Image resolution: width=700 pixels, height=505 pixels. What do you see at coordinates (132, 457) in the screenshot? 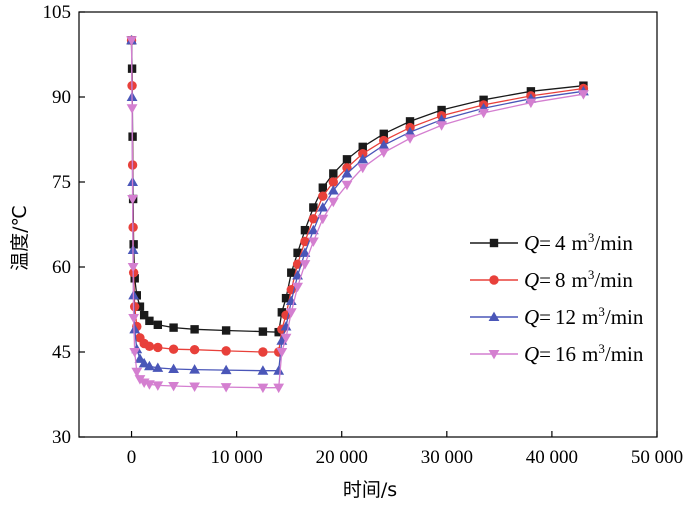
I see `x-tick-label: 0` at bounding box center [132, 457].